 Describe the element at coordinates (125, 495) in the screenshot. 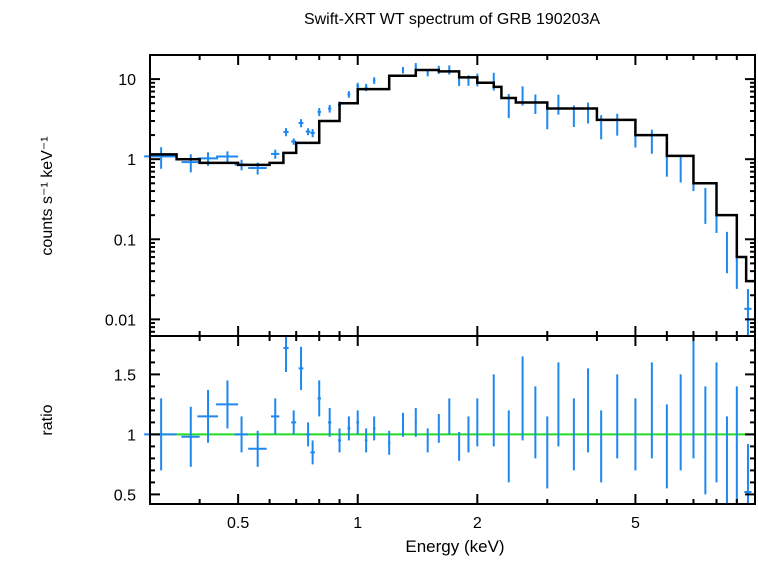

I see `ratio-tick-label: 0.5` at that location.